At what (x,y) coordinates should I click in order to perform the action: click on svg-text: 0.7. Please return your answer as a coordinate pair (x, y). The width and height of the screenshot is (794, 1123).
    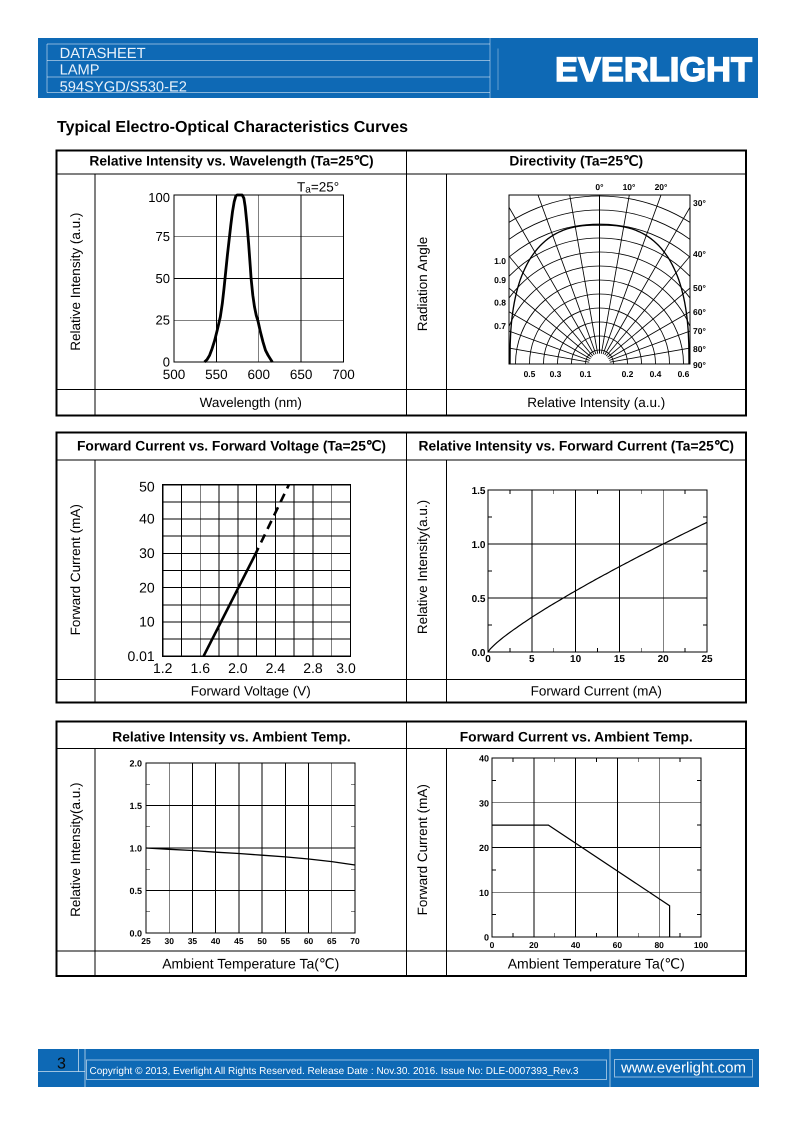
    Looking at the image, I should click on (500, 326).